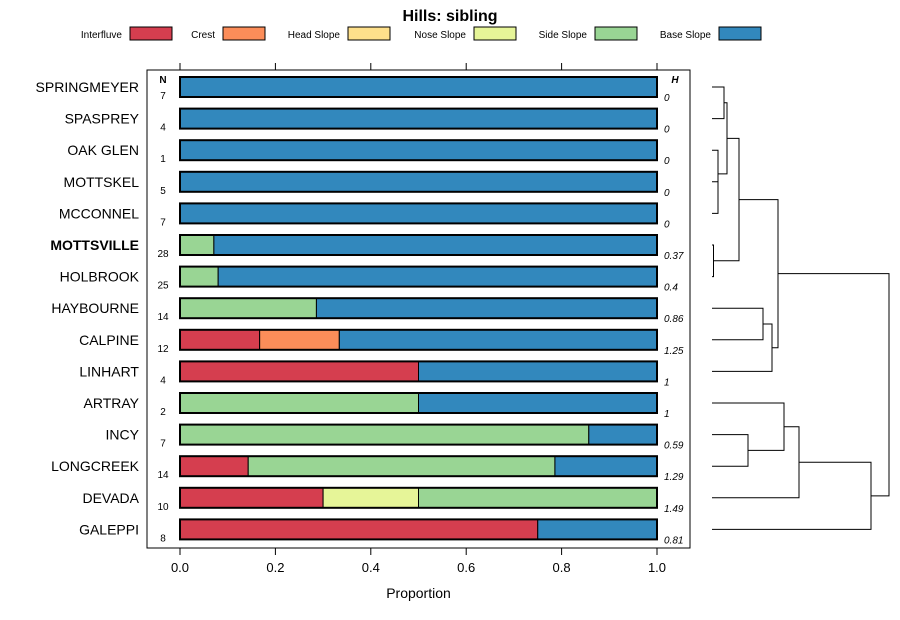 The width and height of the screenshot is (900, 620). Describe the element at coordinates (163, 254) in the screenshot. I see `n-value: 28` at that location.